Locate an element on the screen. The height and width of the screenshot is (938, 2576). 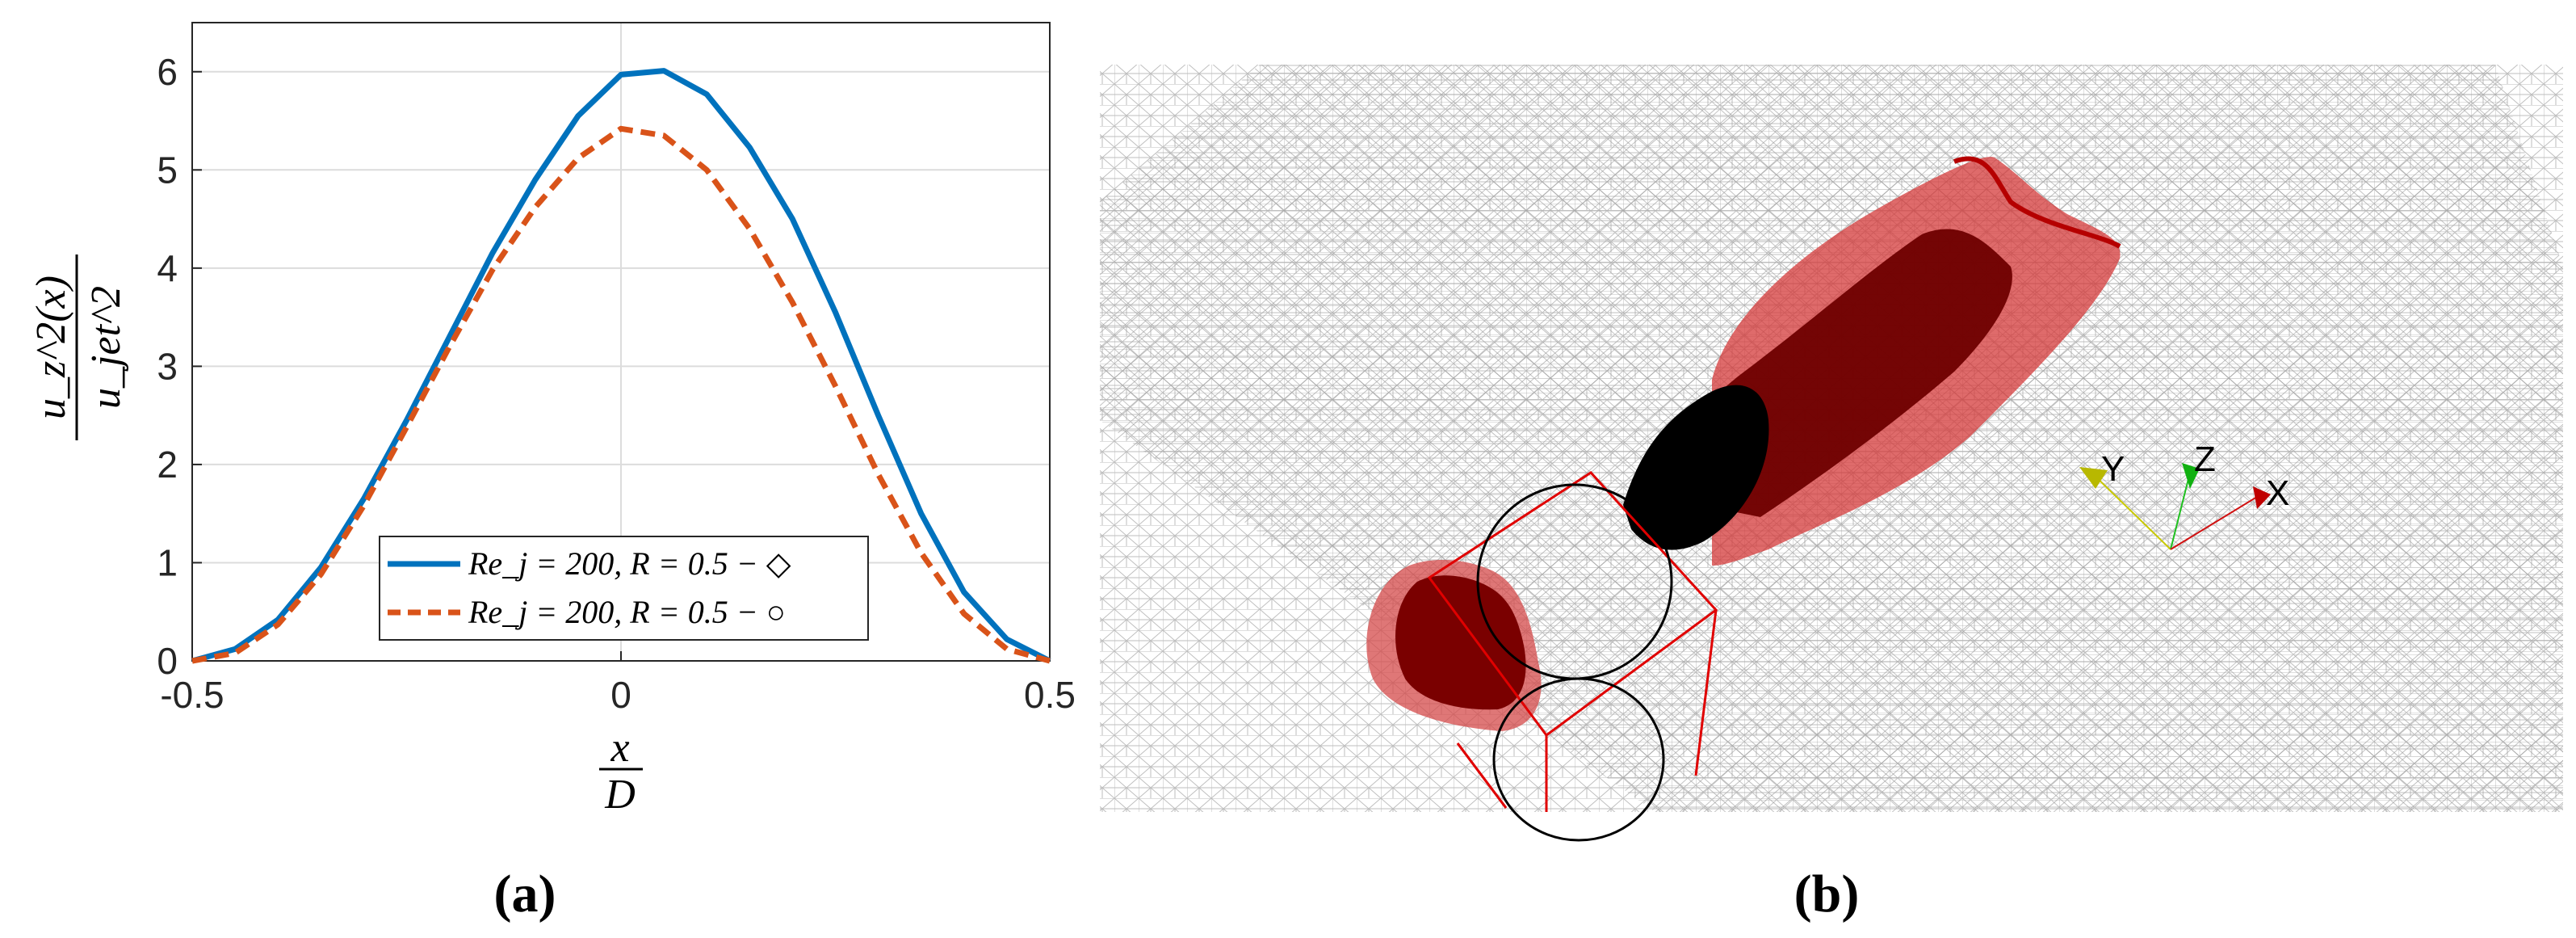
y-tick-label: 4 is located at coordinates (167, 268).